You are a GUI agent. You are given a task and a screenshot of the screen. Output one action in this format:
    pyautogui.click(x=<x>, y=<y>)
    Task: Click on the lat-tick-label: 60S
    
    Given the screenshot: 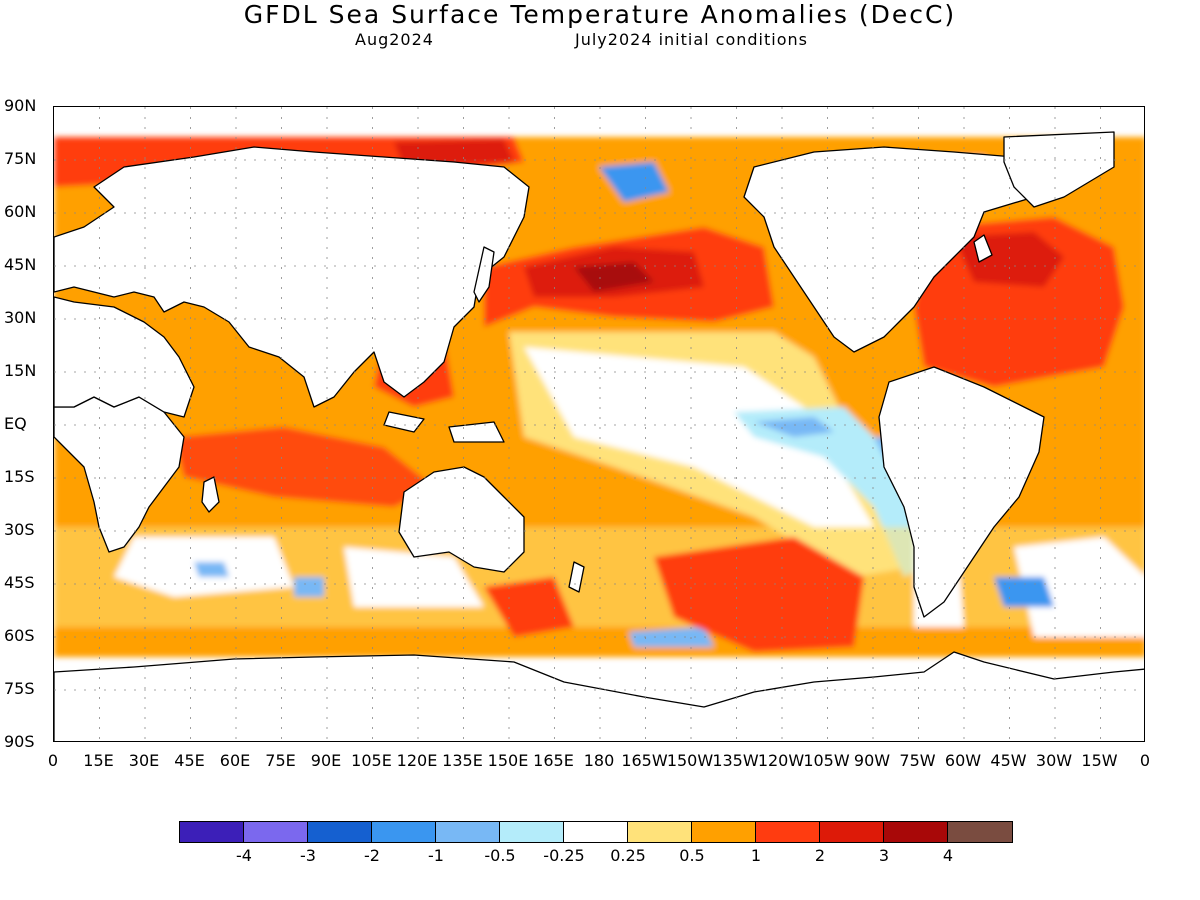 What is the action you would take?
    pyautogui.click(x=19, y=635)
    